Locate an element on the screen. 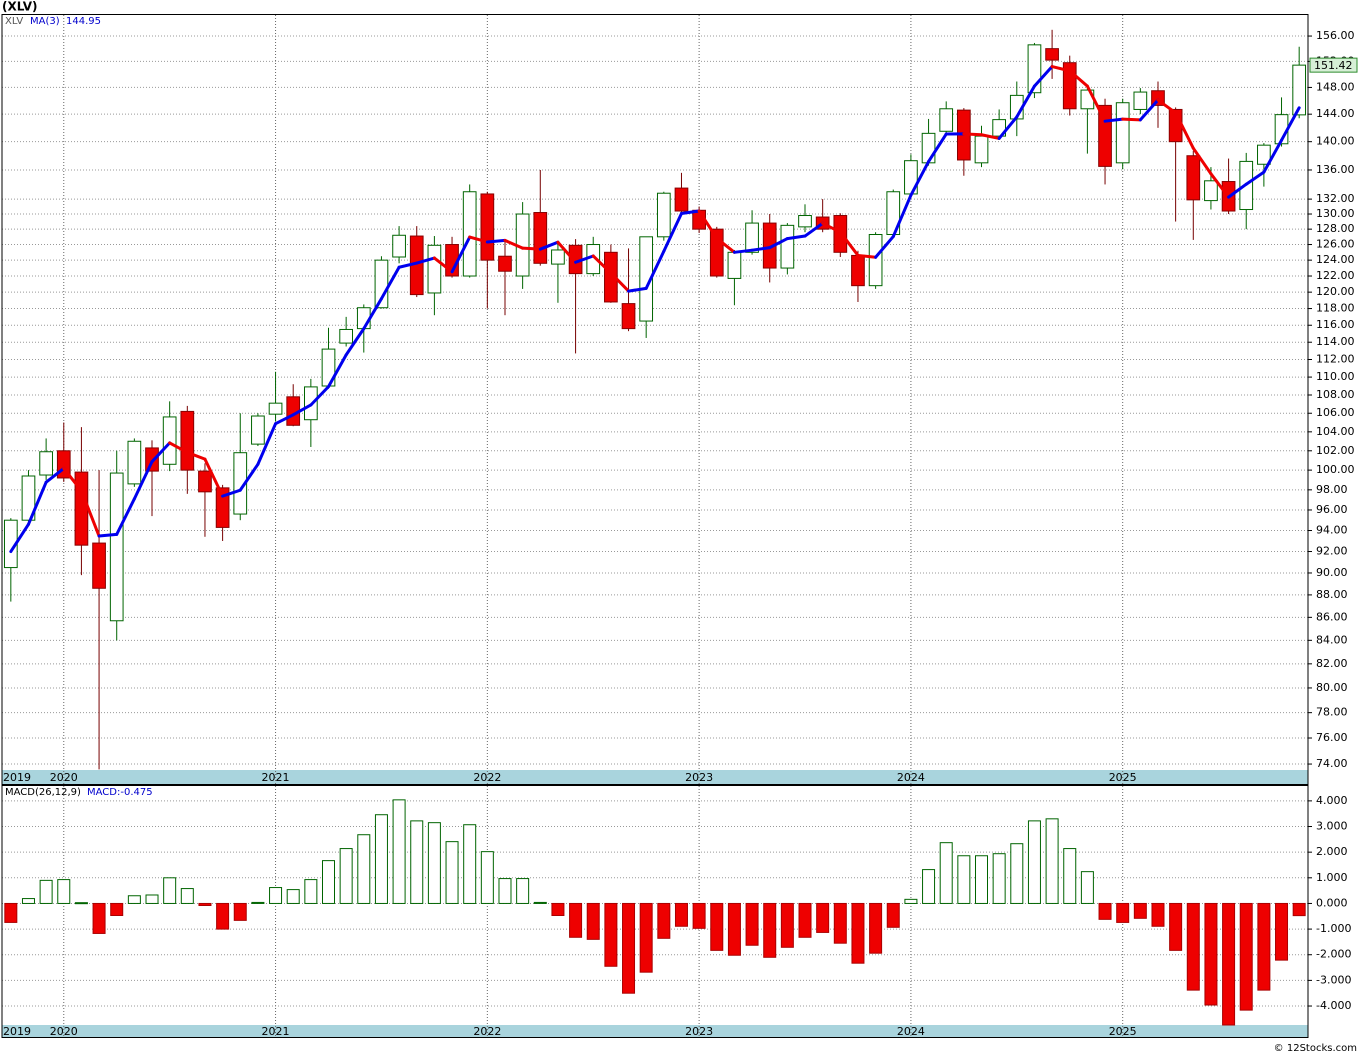 Image resolution: width=1360 pixels, height=1056 pixels. y-tick-label: 132.00 is located at coordinates (1335, 198).